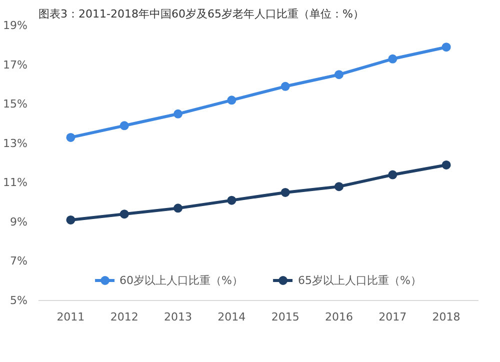 This screenshot has width=500, height=362. Describe the element at coordinates (124, 317) in the screenshot. I see `x-tick-label: 2012` at that location.